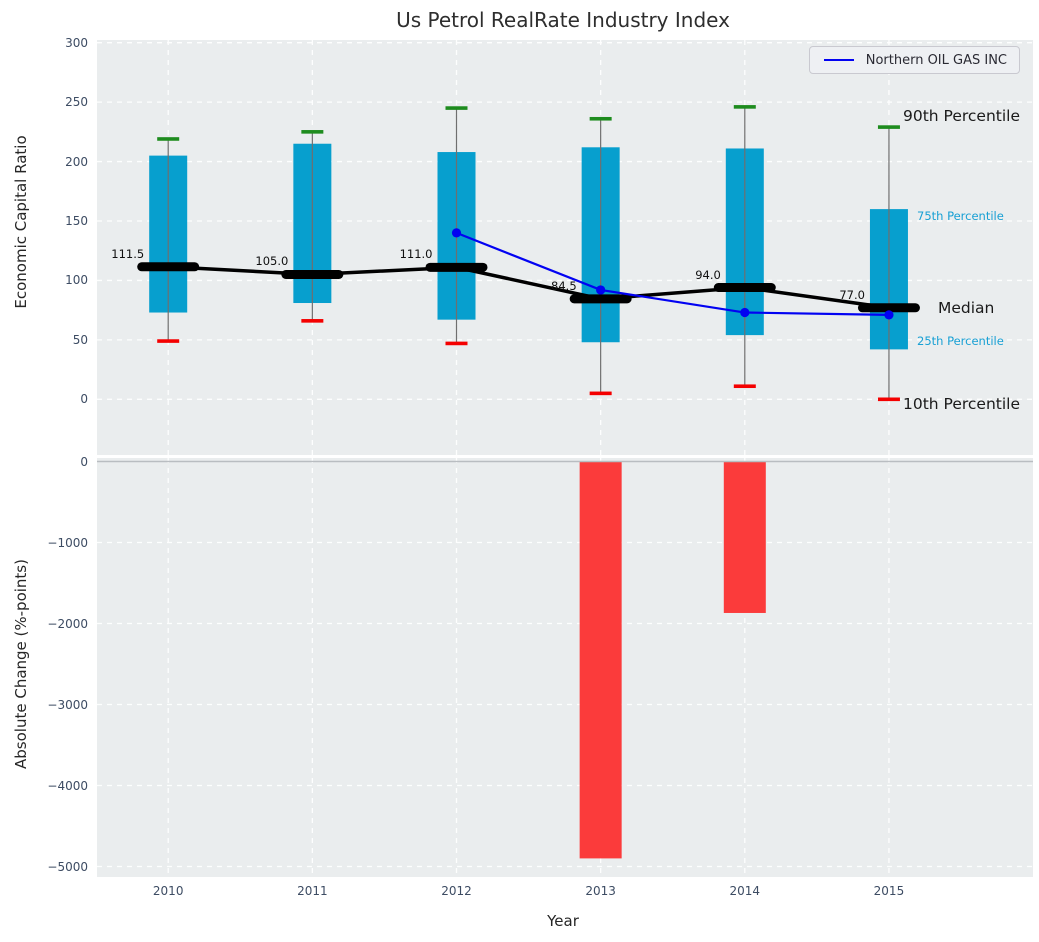  I want to click on top-ytick-50: 50, so click(80, 339).